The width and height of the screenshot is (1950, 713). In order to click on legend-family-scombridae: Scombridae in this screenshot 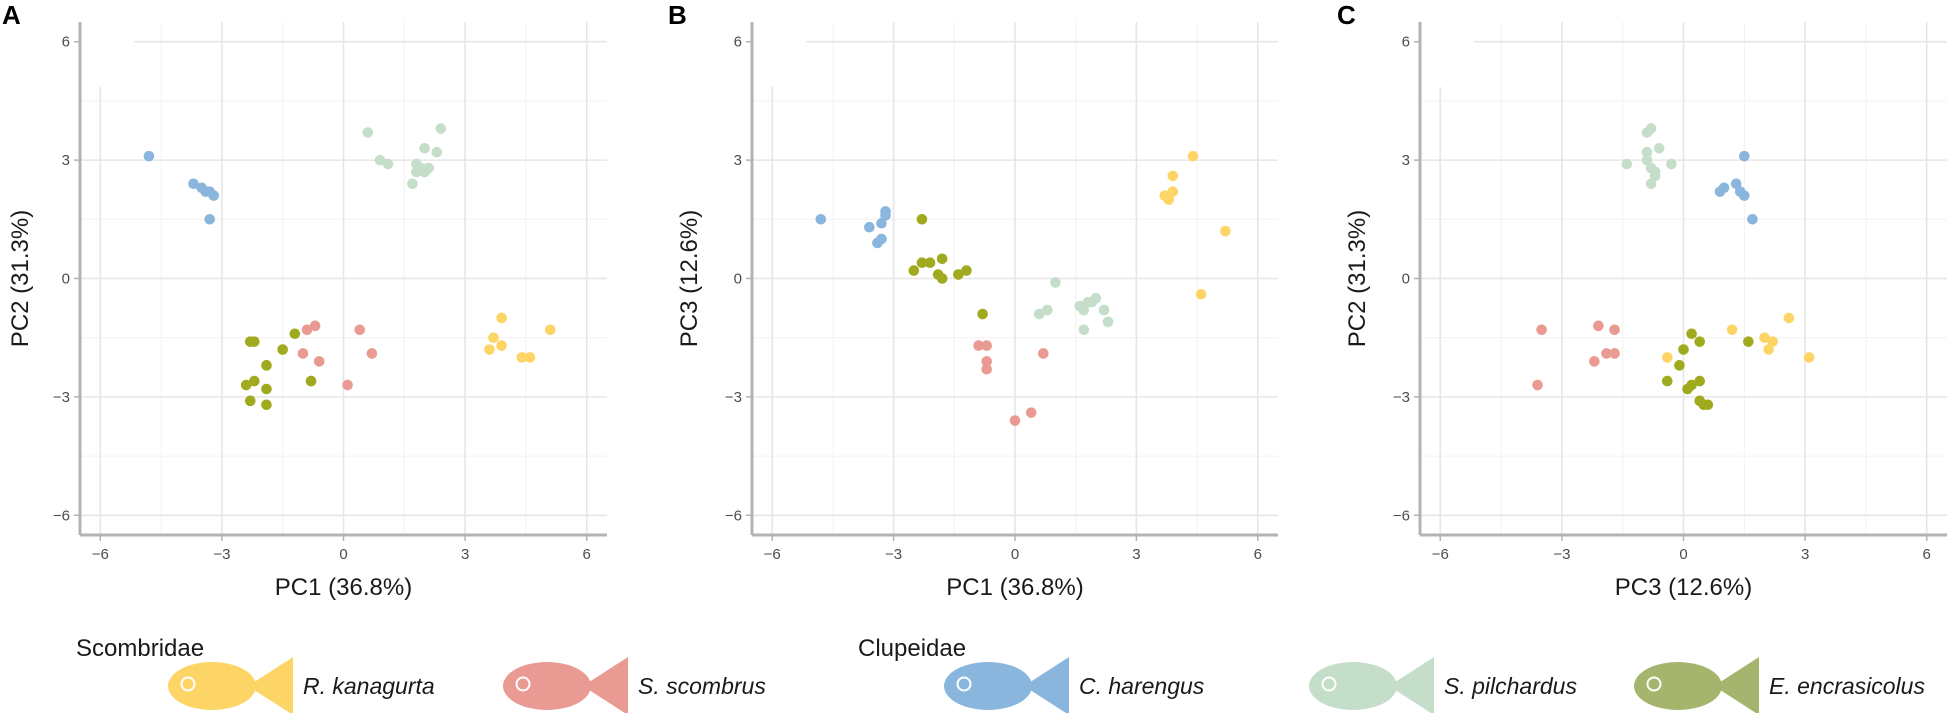, I will do `click(140, 648)`.